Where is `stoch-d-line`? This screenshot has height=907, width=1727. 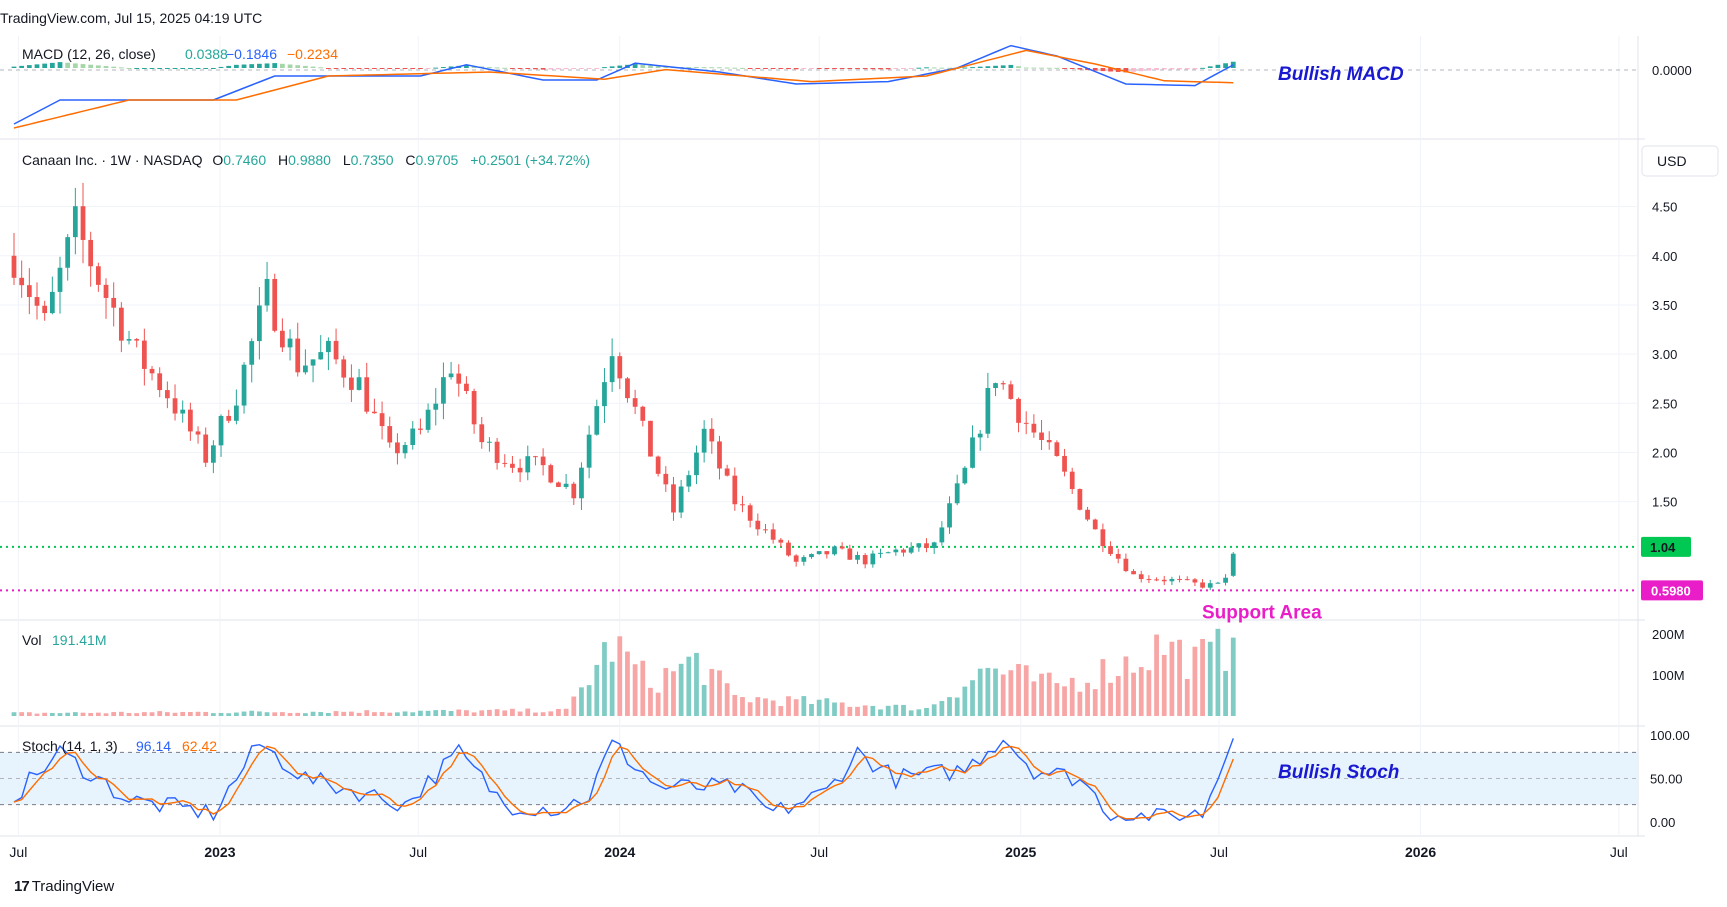
stoch-d-line is located at coordinates (623, 782).